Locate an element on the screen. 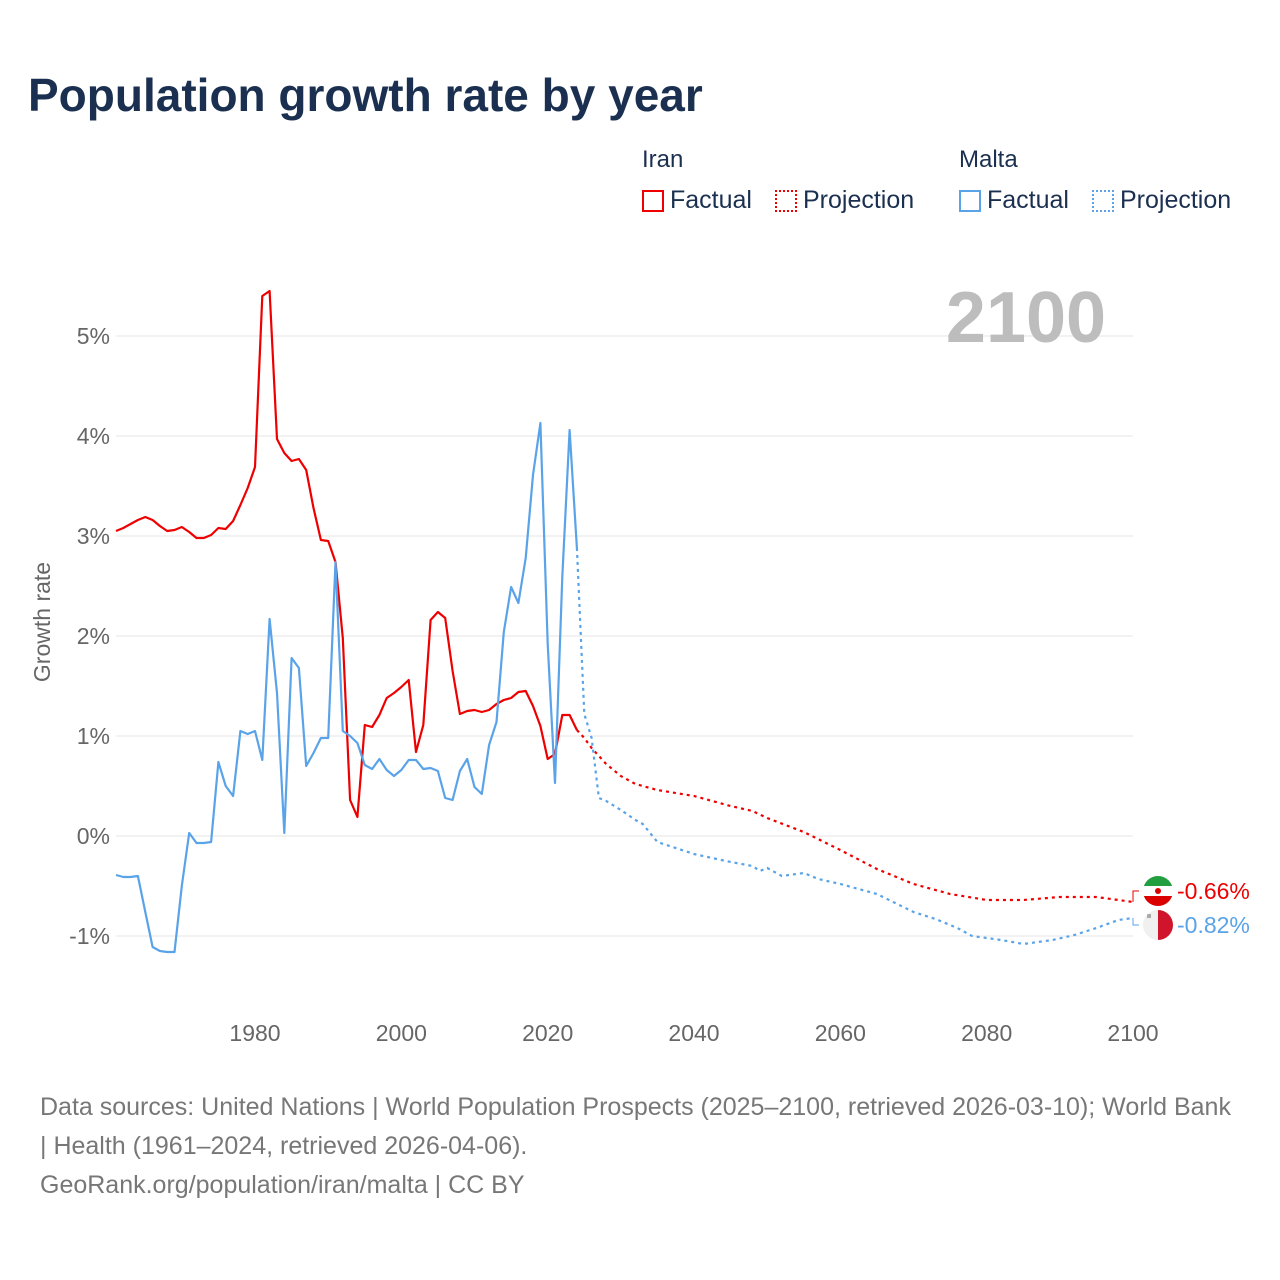 Image resolution: width=1280 pixels, height=1280 pixels. y-tick-label: 3% is located at coordinates (93, 536).